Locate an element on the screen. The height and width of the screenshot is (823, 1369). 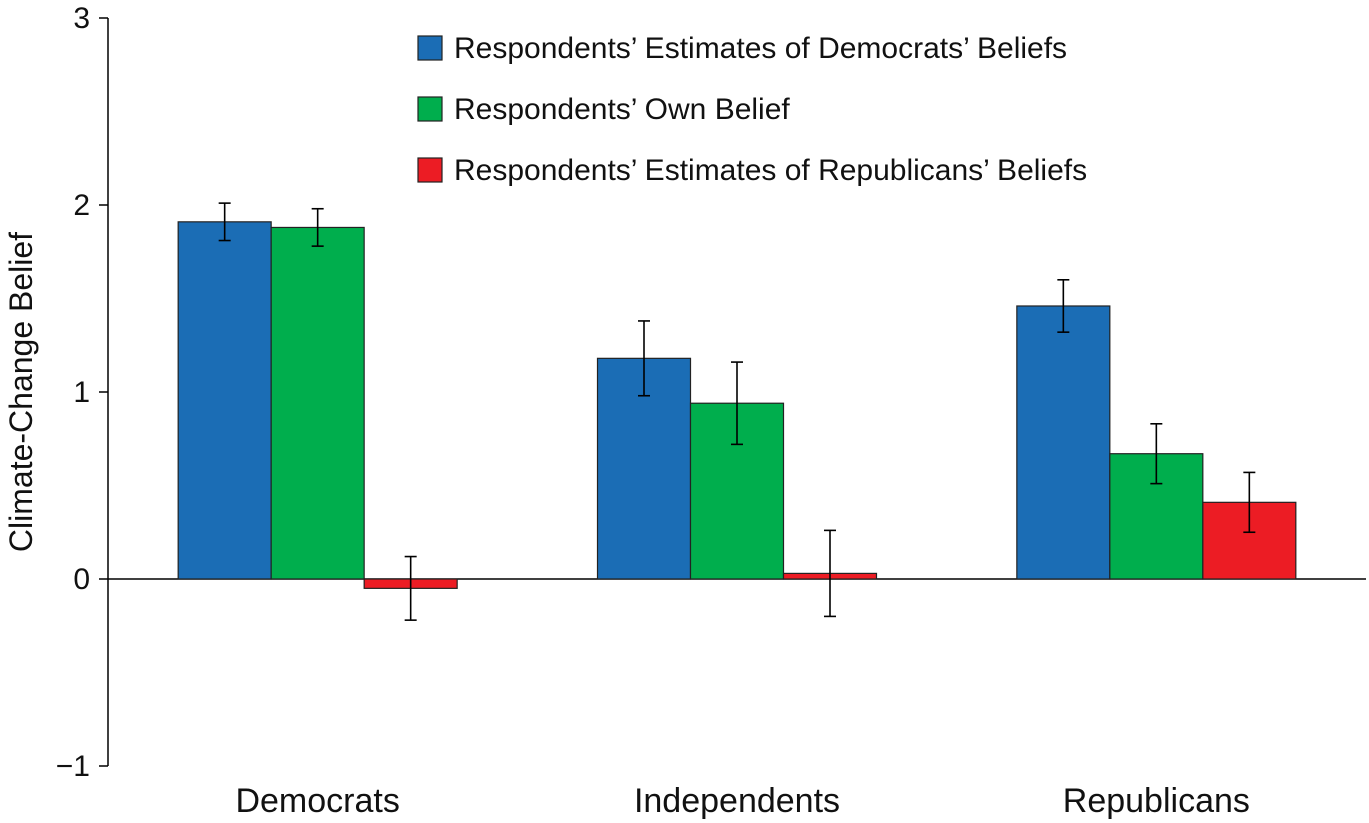
y-tick-label: 1 is located at coordinates (81, 392).